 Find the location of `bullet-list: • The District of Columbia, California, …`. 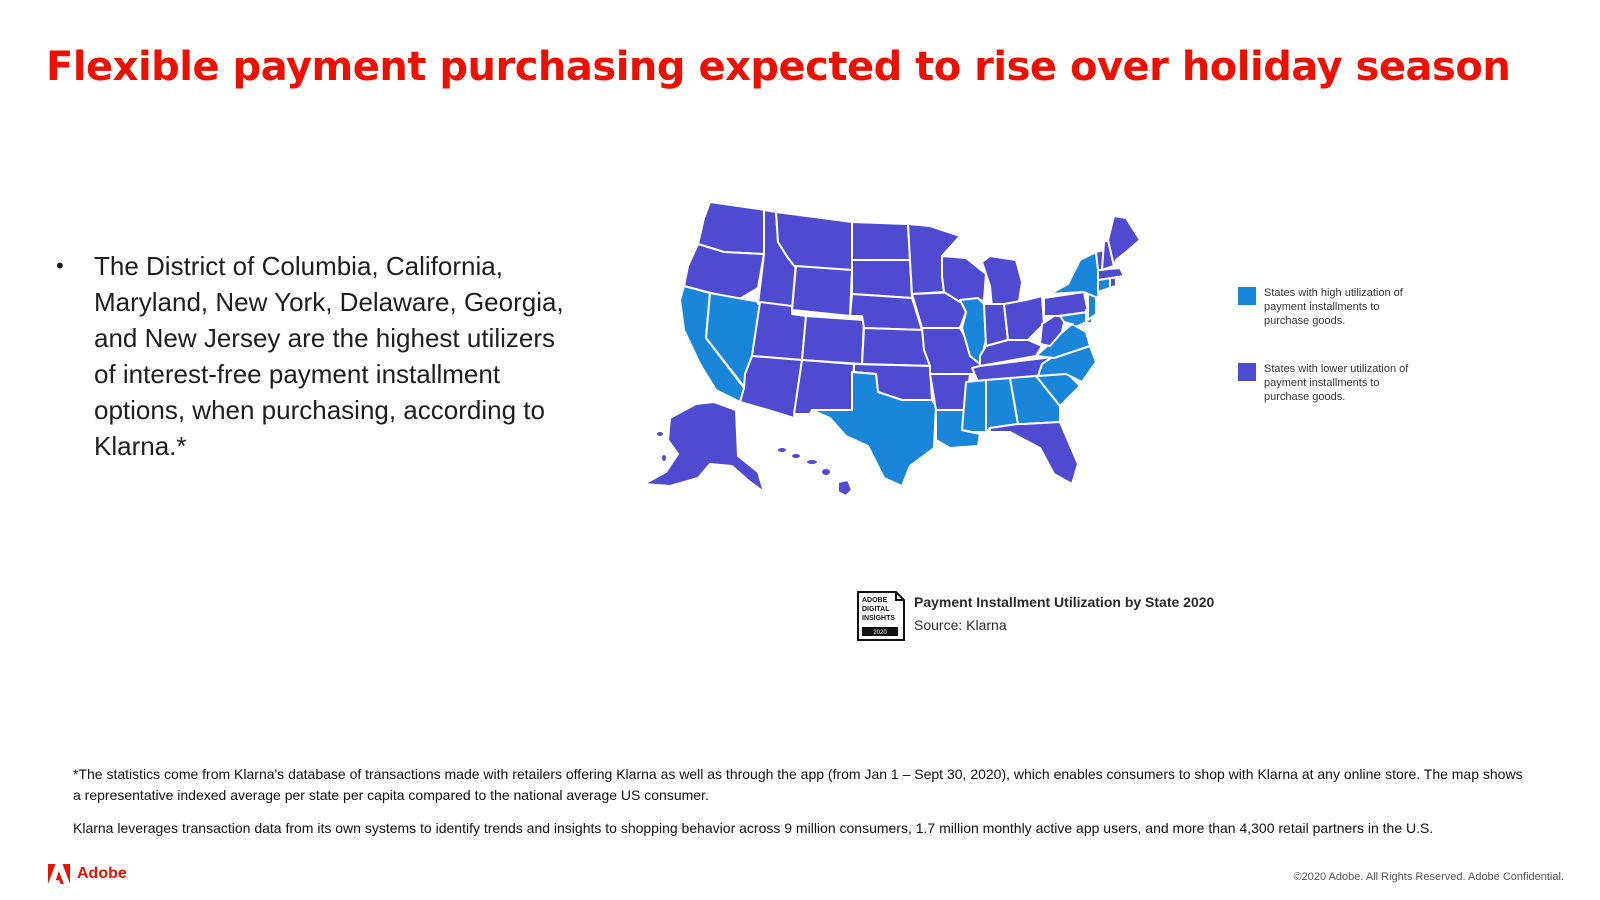

bullet-list: • The District of Columbia, California, … is located at coordinates (316, 356).